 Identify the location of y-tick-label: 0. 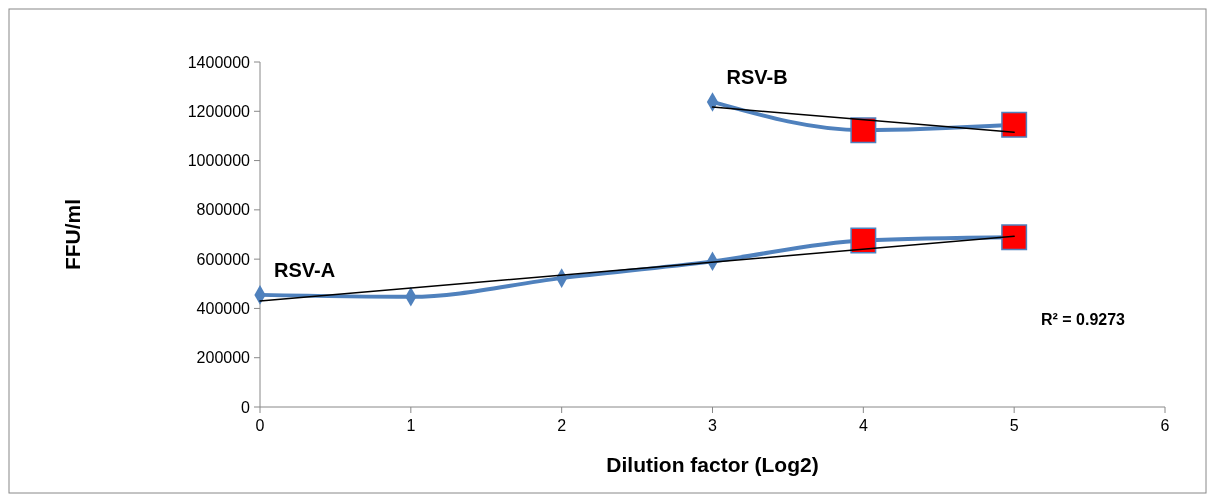
(246, 407).